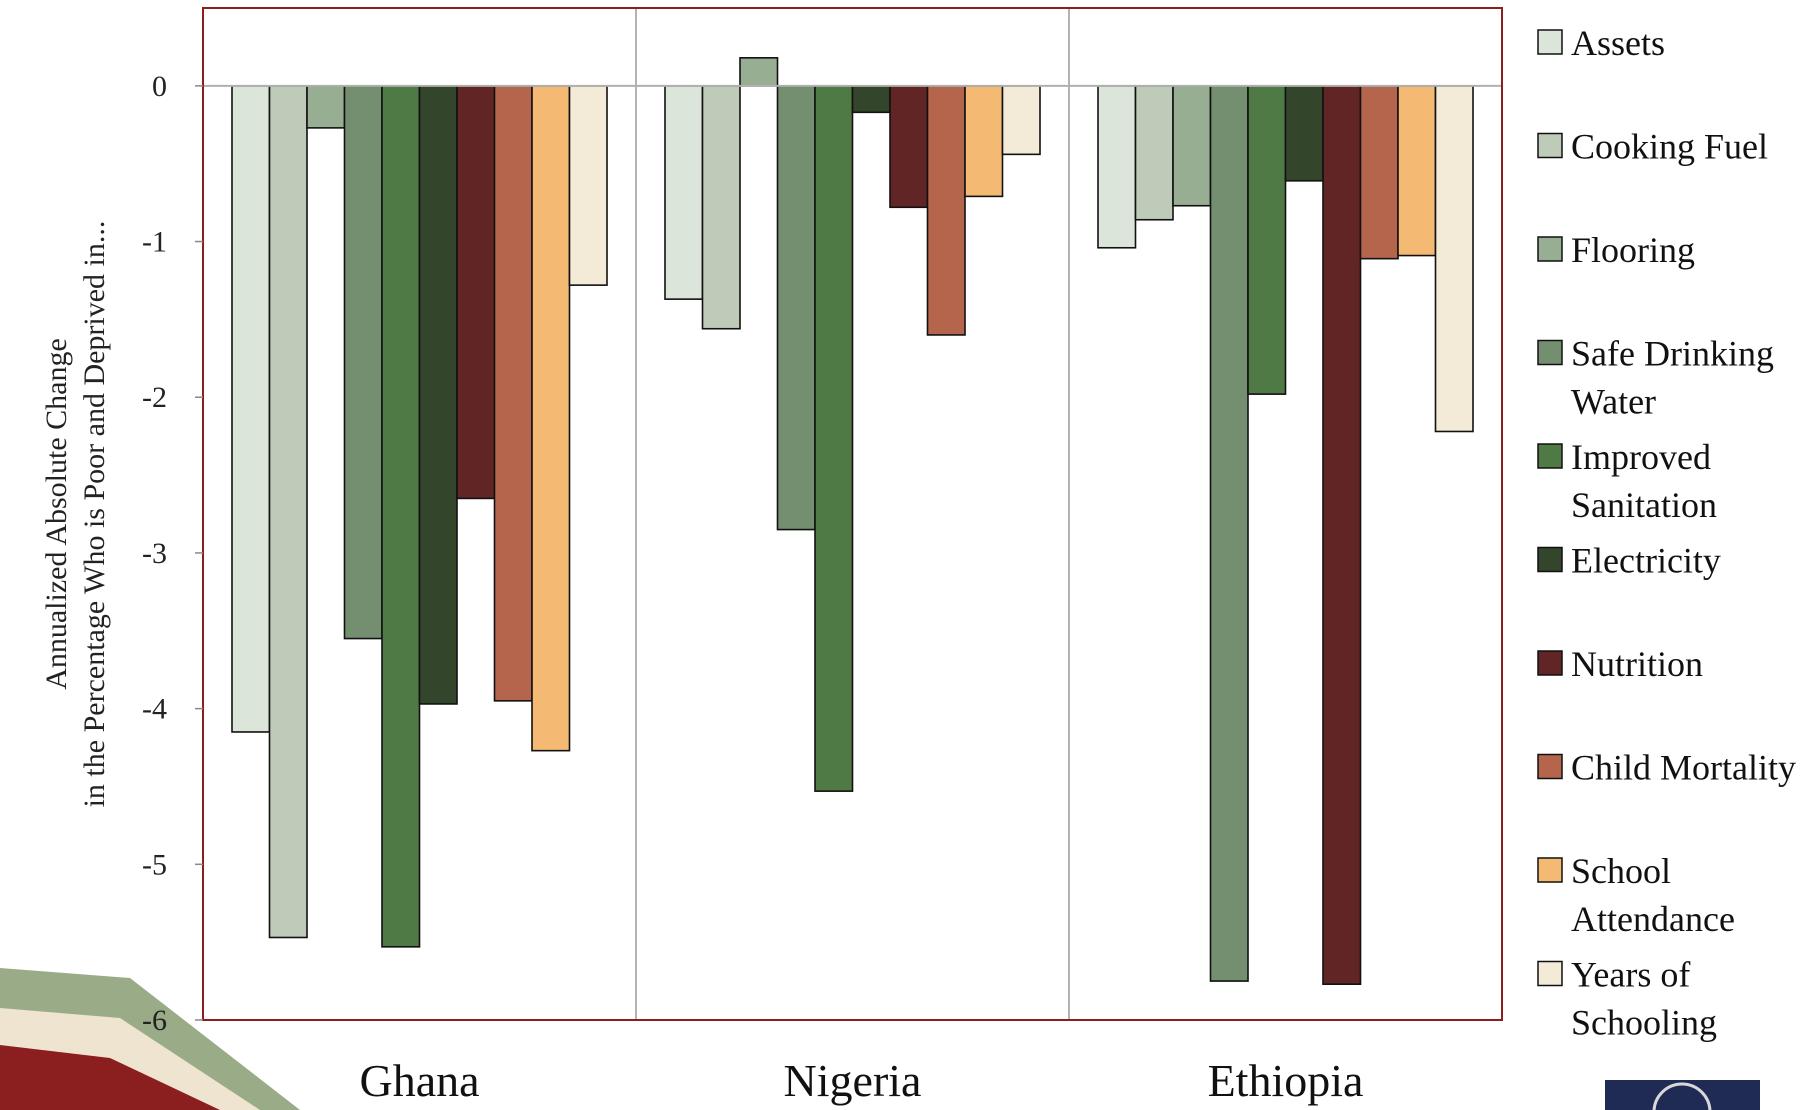  Describe the element at coordinates (1630, 975) in the screenshot. I see `legend-label: Years of` at that location.